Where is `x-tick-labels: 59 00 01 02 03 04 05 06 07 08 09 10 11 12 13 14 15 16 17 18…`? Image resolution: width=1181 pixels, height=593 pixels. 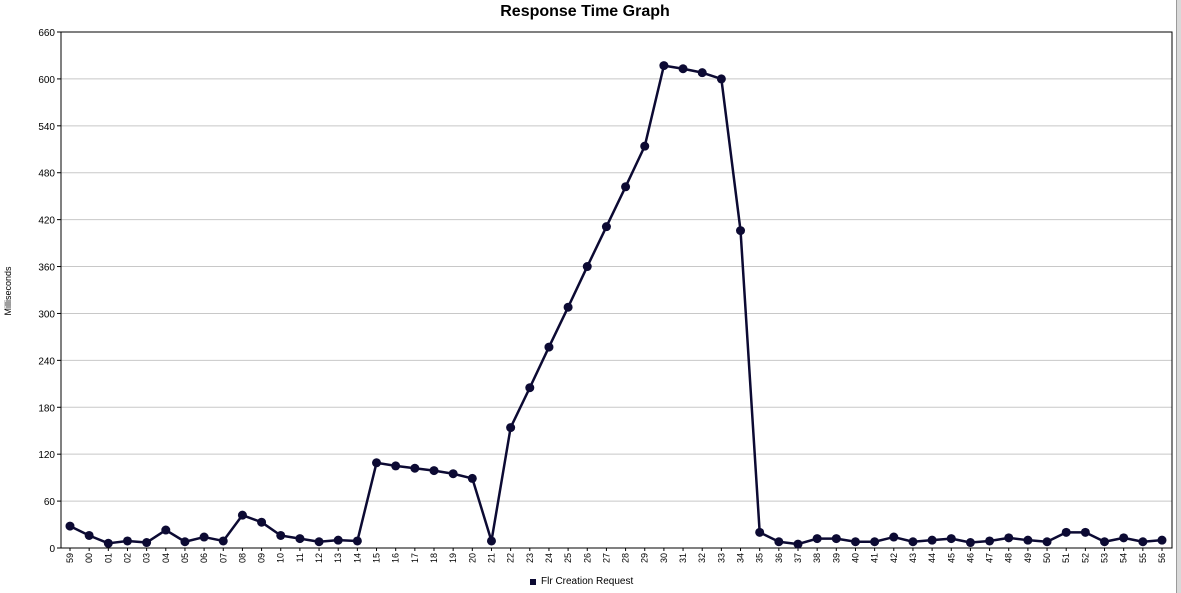 x-tick-labels: 59 00 01 02 03 04 05 06 07 08 09 10 11 12 13 14 15 16 17 18… is located at coordinates (616, 555).